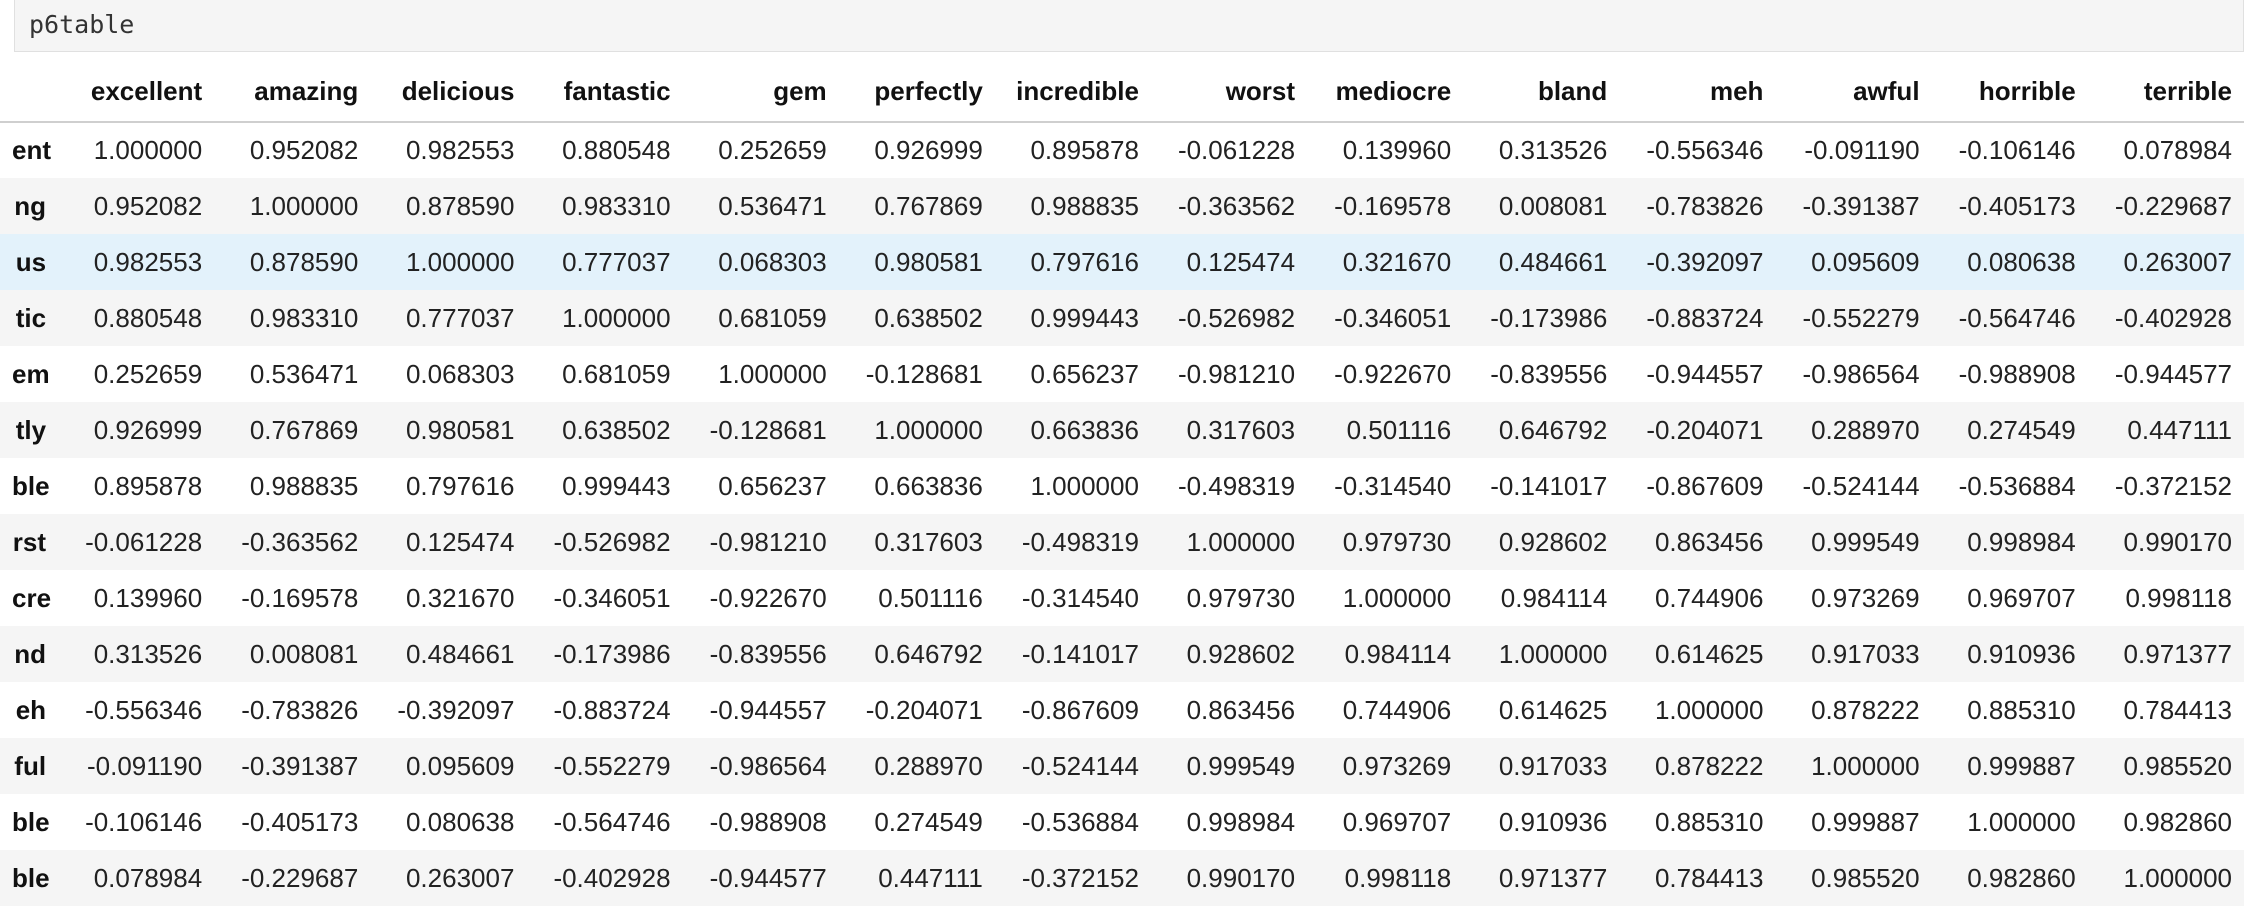 This screenshot has height=912, width=2258. Describe the element at coordinates (928, 541) in the screenshot. I see `table-cell: 0.317603` at that location.